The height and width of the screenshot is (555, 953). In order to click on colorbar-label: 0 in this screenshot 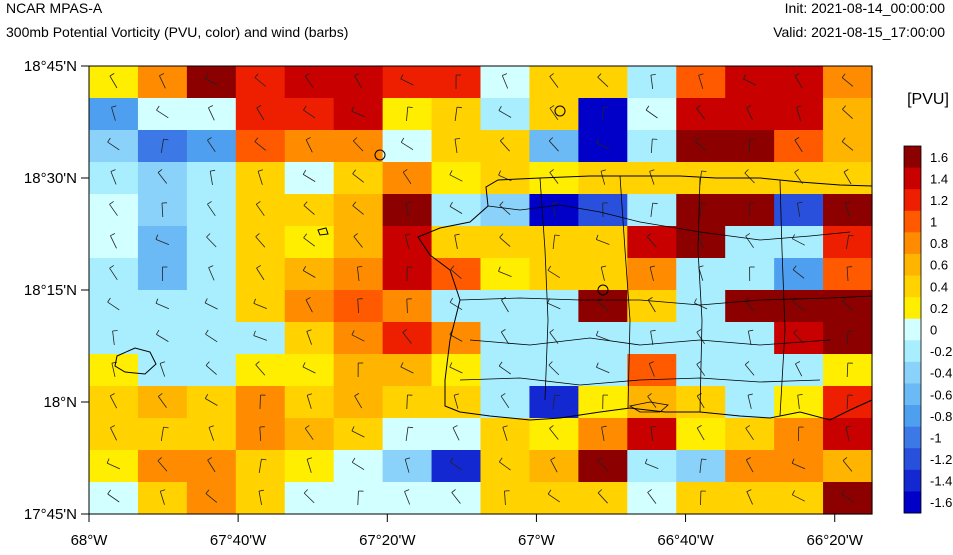, I will do `click(933, 330)`.